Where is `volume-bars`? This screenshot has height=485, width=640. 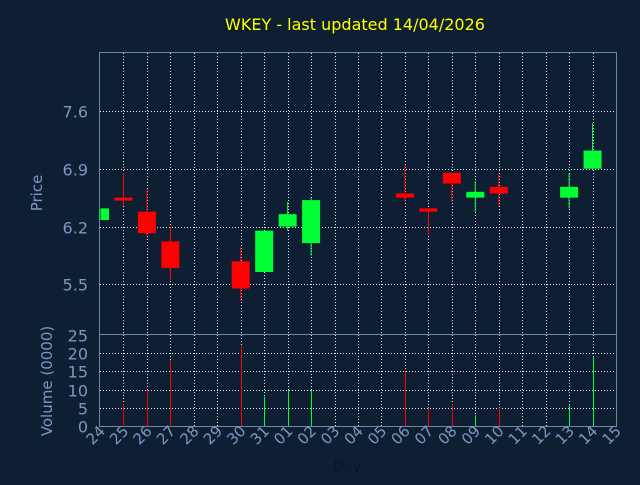 volume-bars is located at coordinates (358, 385).